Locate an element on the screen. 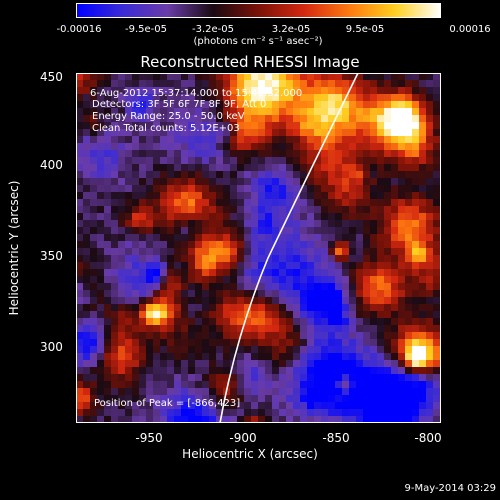 This screenshot has width=500, height=500. y-tick-label: 300 is located at coordinates (51, 347).